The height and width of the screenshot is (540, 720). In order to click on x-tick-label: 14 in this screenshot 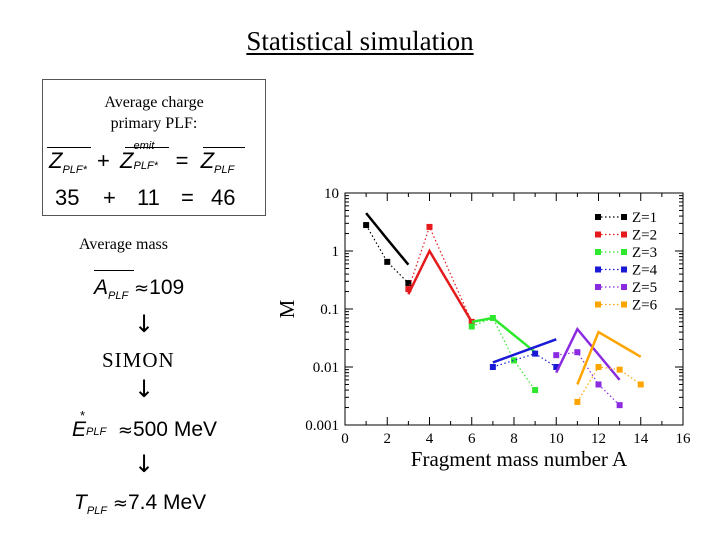, I will do `click(641, 439)`.